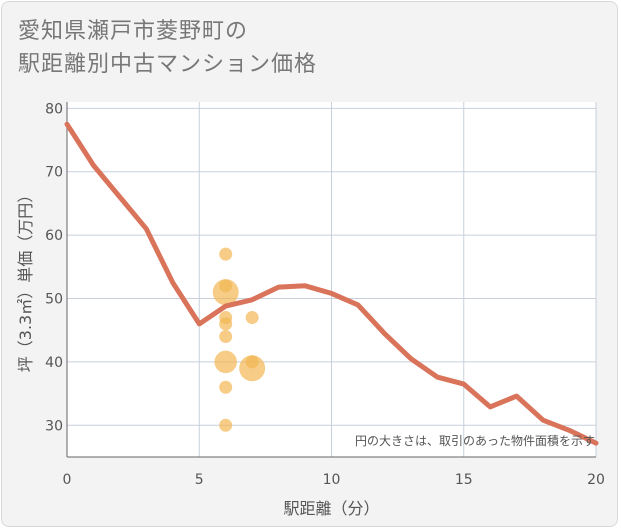  I want to click on x-tick-label: 10, so click(332, 480).